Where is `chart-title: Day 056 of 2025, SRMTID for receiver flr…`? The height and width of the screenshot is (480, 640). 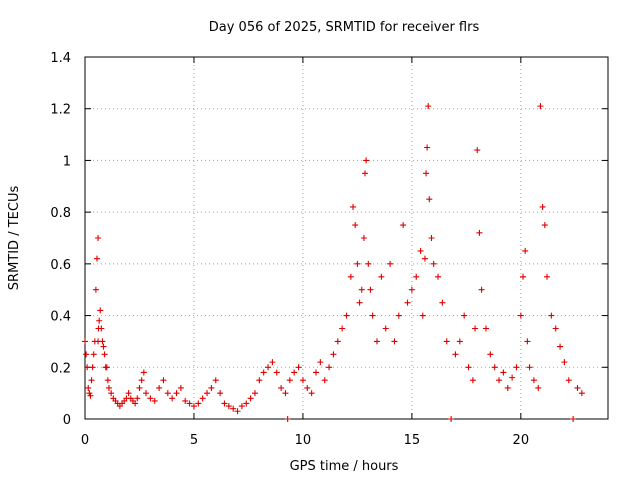
chart-title: Day 056 of 2025, SRMTID for receiver flr… is located at coordinates (344, 27).